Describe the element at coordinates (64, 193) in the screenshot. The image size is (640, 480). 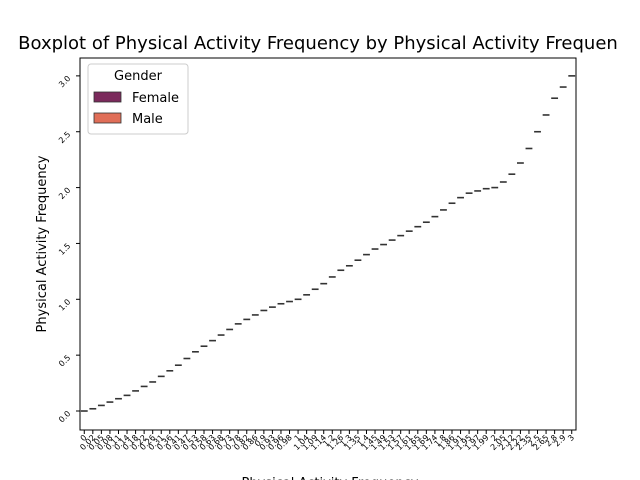
I see `y-tick-label: 2.0` at that location.